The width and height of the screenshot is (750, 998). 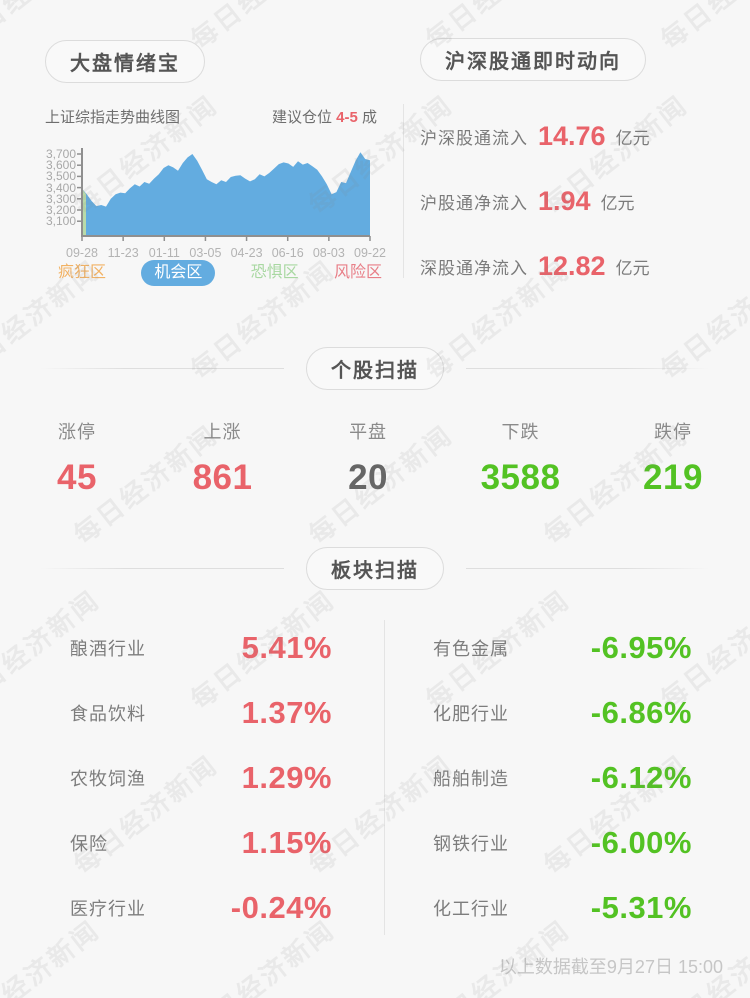 I want to click on sector-row: 化工行业 -5.31%, so click(x=562, y=907).